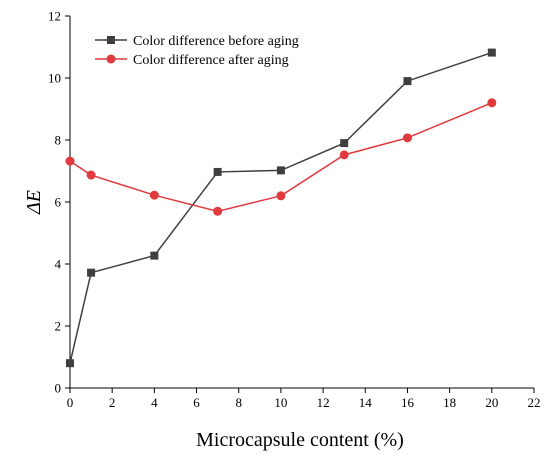 Image resolution: width=550 pixels, height=458 pixels. What do you see at coordinates (408, 402) in the screenshot?
I see `x-tick-label: 16` at bounding box center [408, 402].